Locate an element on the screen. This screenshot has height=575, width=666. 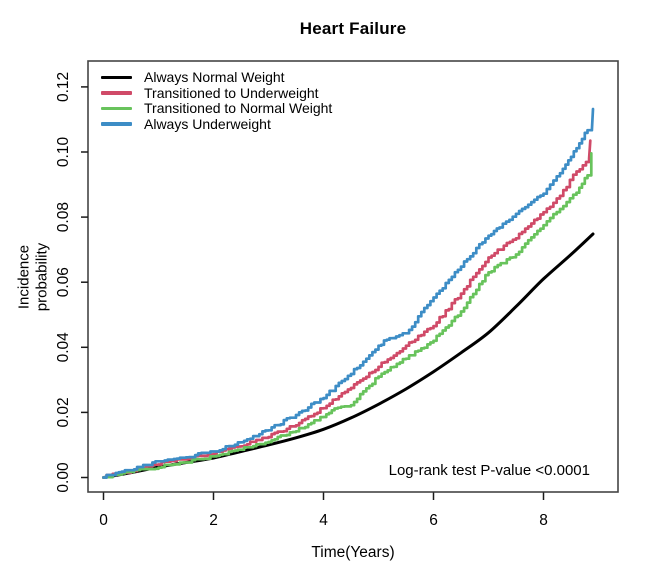
chart-title: Heart Failure is located at coordinates (353, 28).